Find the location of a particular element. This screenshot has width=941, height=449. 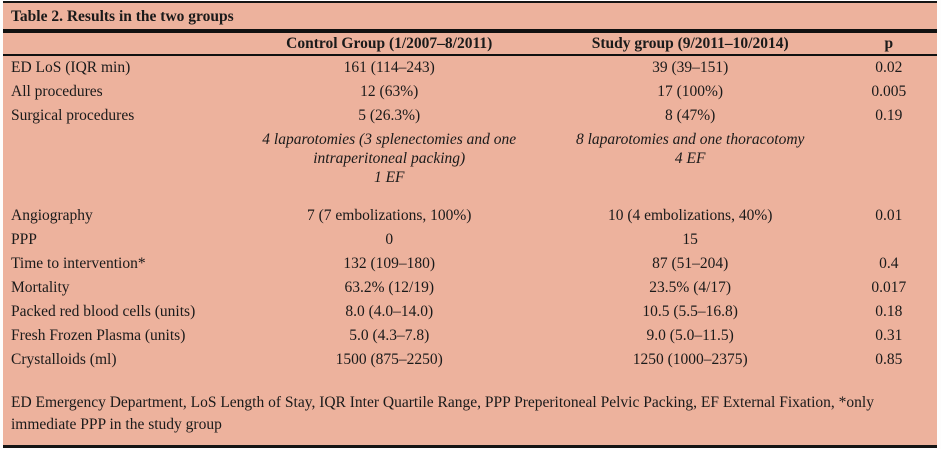

row-label: All procedures is located at coordinates (57, 91).